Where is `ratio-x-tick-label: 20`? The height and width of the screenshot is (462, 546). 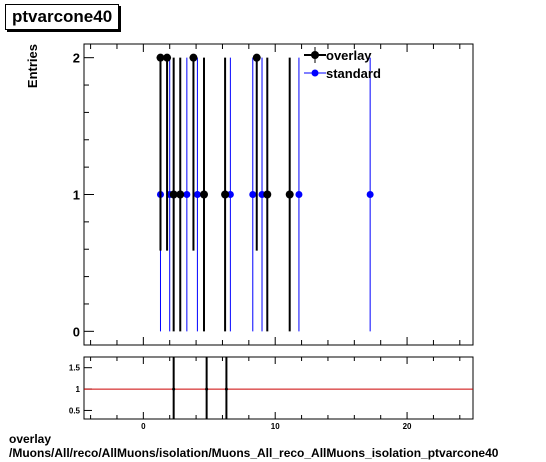
ratio-x-tick-label: 20 is located at coordinates (407, 426).